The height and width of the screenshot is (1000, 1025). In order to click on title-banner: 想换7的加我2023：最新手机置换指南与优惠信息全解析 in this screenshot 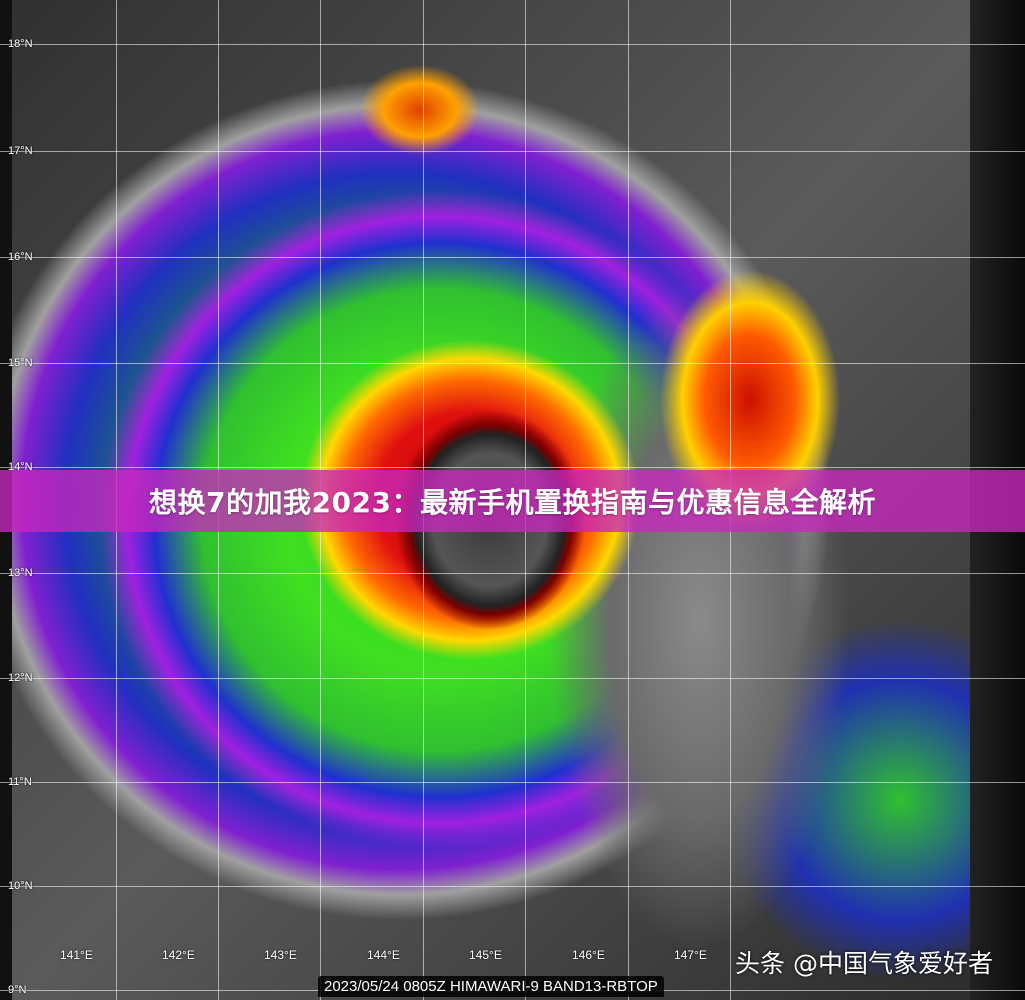, I will do `click(512, 501)`.